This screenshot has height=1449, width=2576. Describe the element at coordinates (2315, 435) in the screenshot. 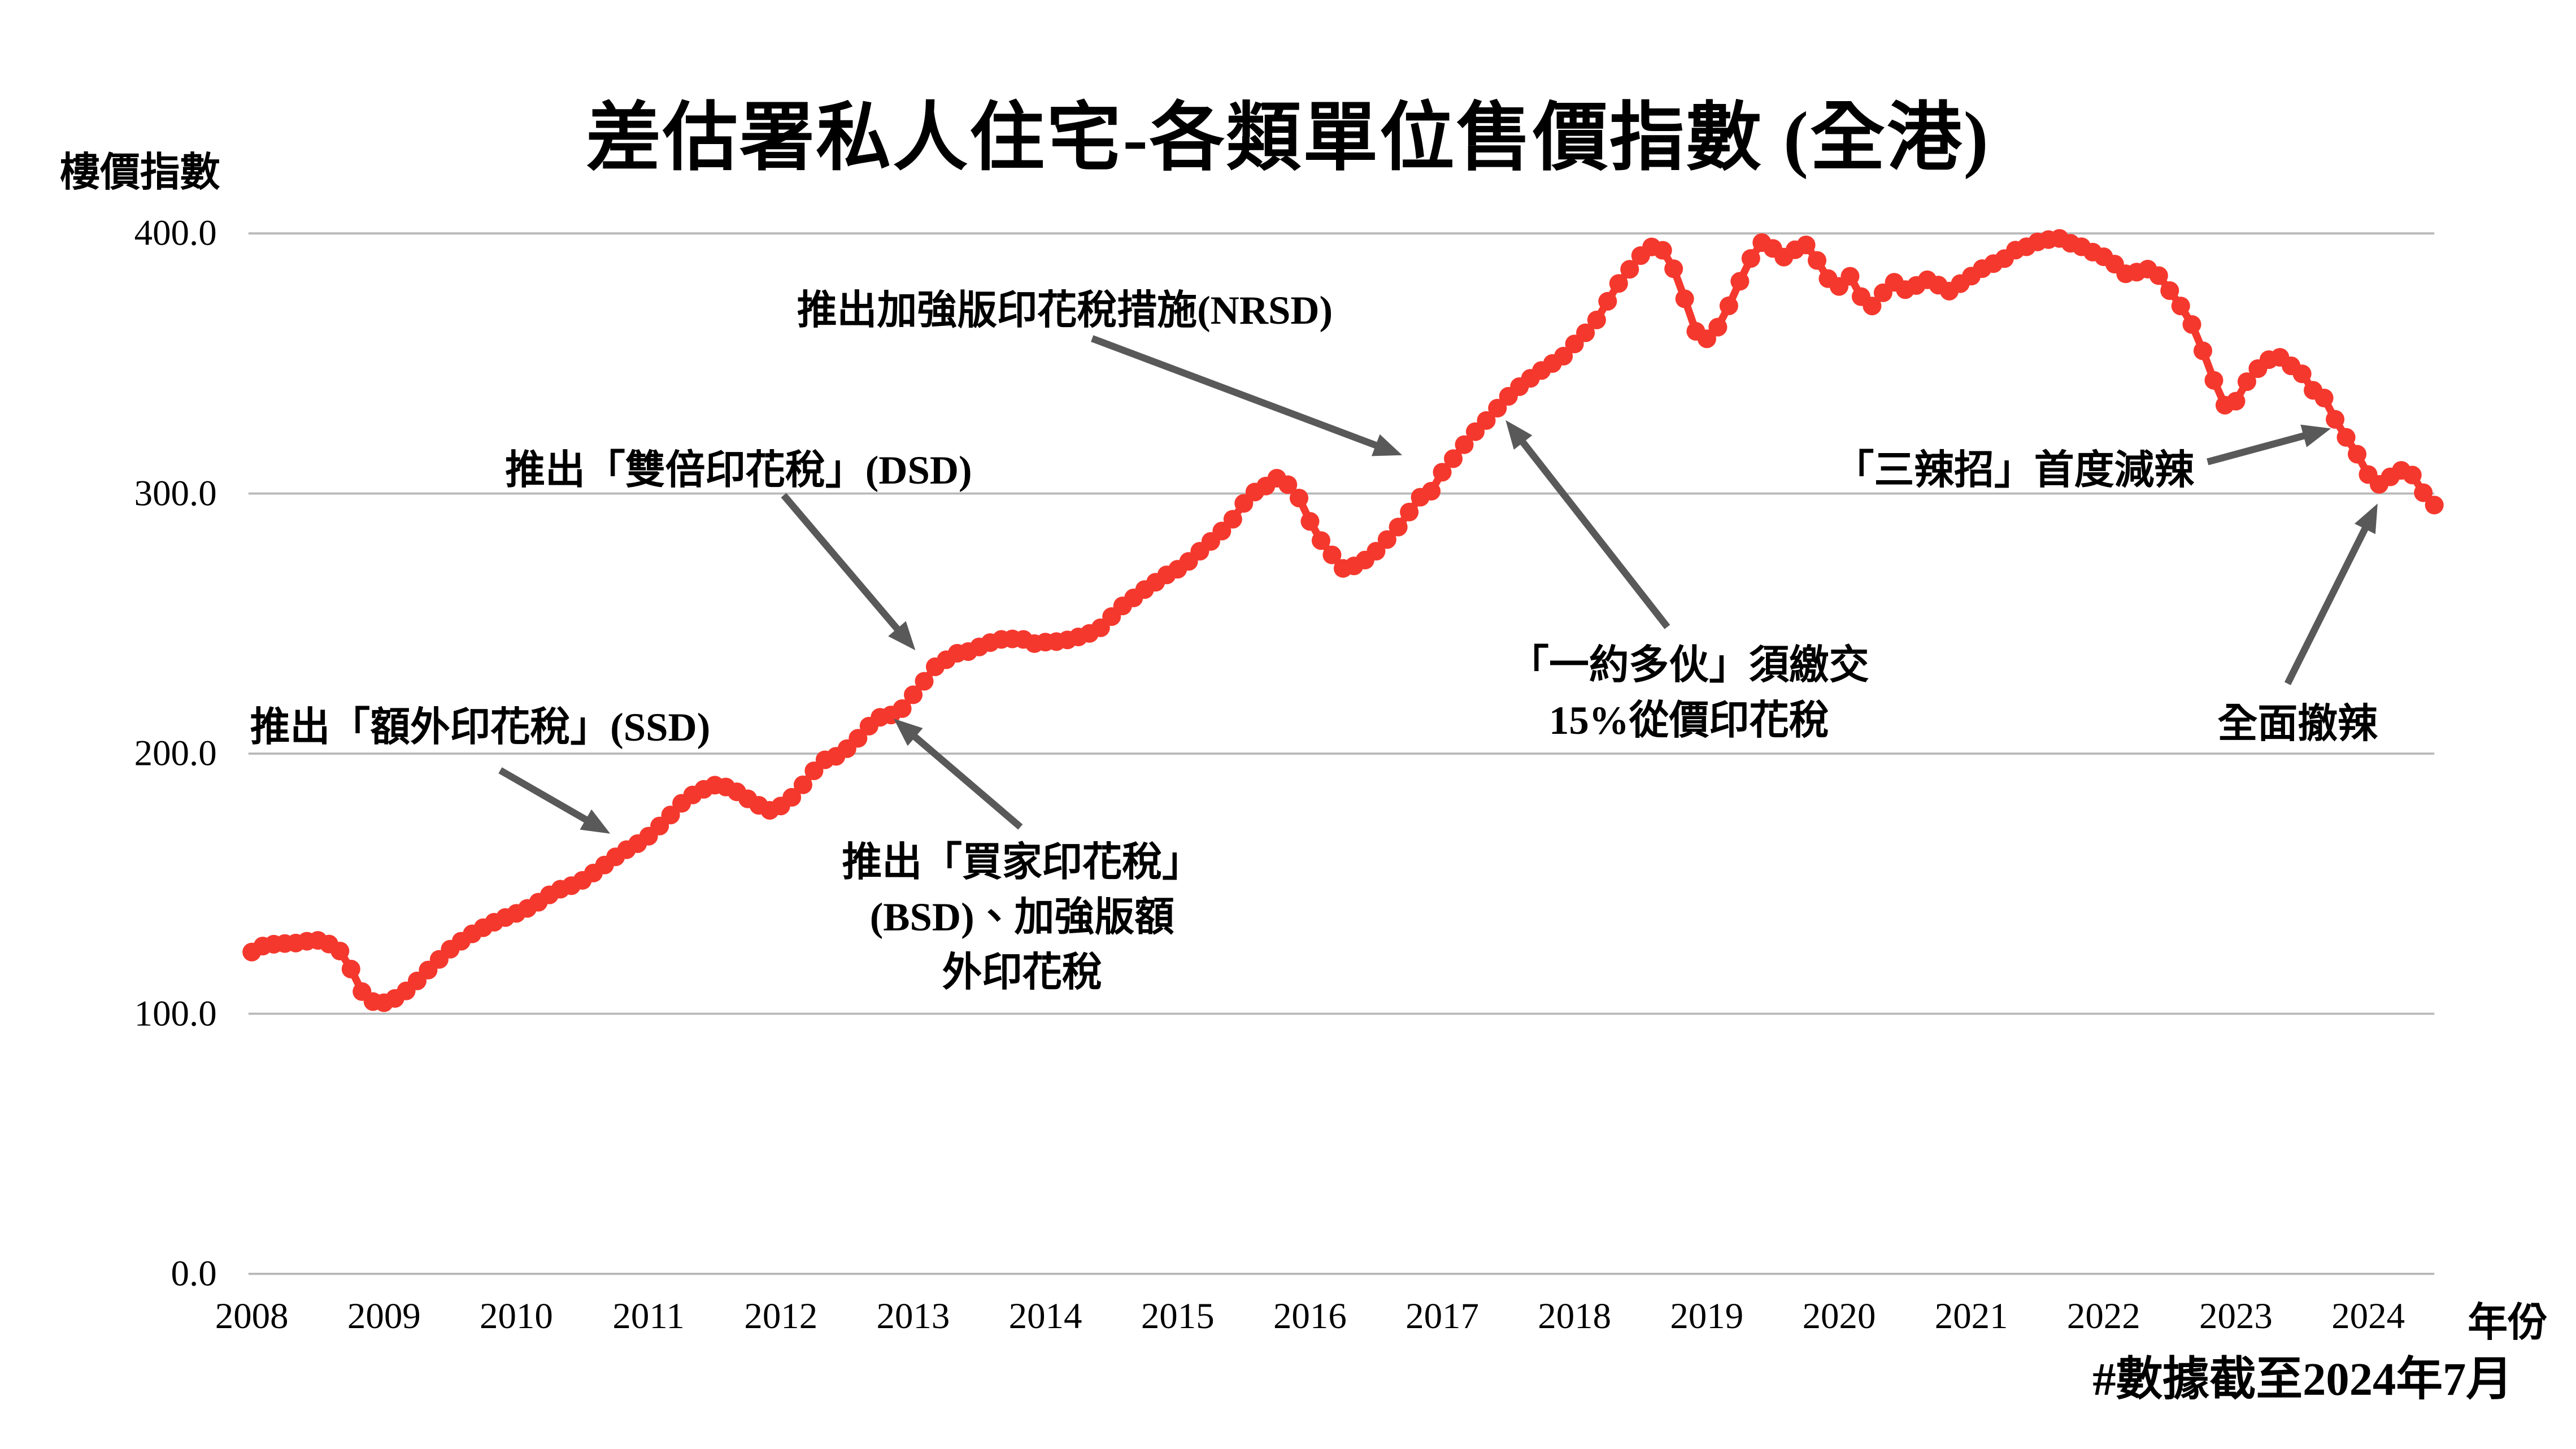

I see `annotation-arrowhead-first-relax` at that location.